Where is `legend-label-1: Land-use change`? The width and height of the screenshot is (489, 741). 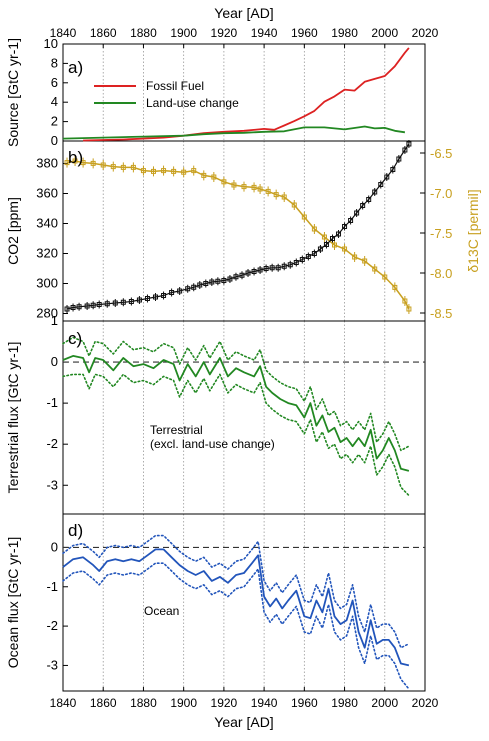 legend-label-1: Land-use change is located at coordinates (192, 103).